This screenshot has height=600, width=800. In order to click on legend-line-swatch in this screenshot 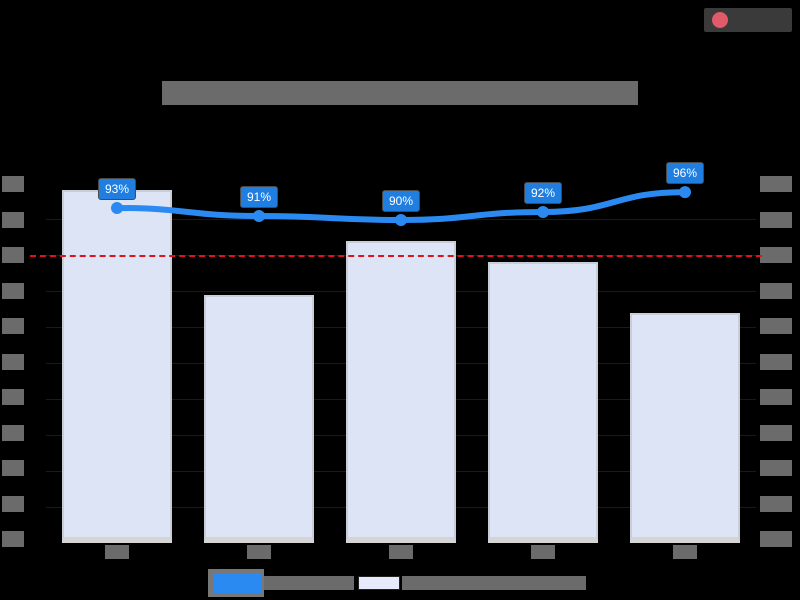, I will do `click(238, 583)`.